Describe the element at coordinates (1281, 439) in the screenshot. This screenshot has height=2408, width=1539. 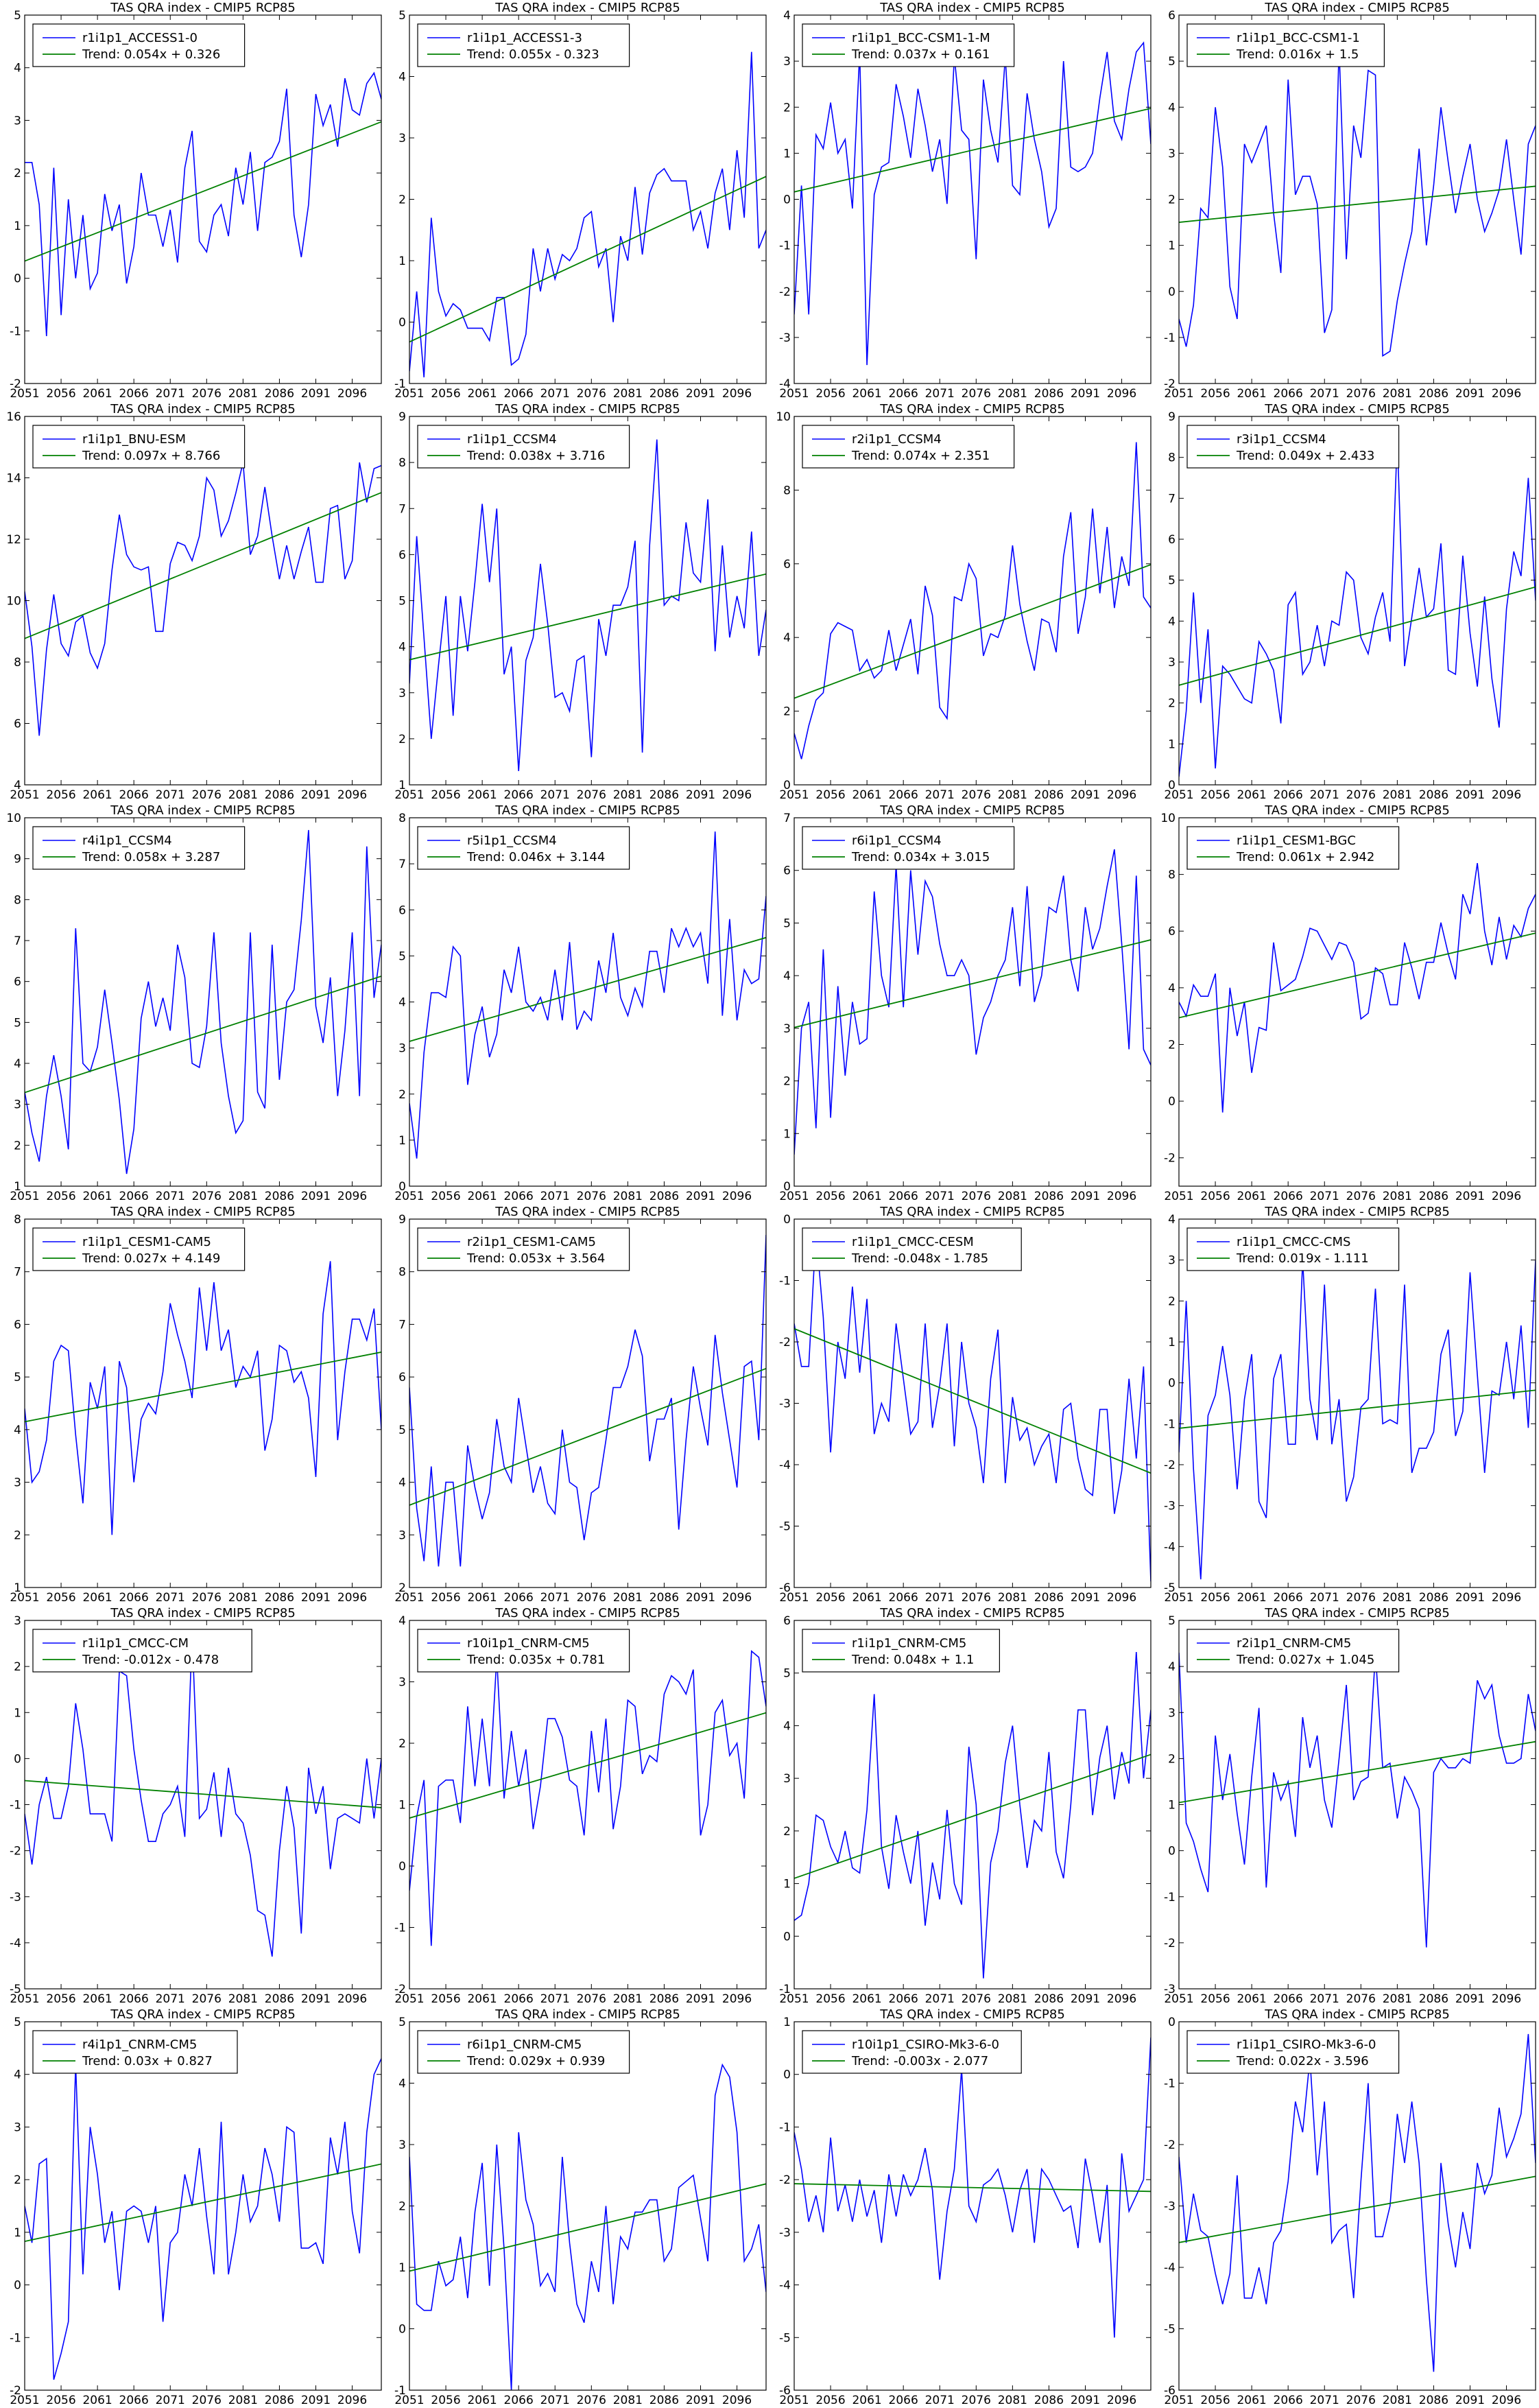
I see `legend-label-data: r3i1p1_CCSM4` at that location.